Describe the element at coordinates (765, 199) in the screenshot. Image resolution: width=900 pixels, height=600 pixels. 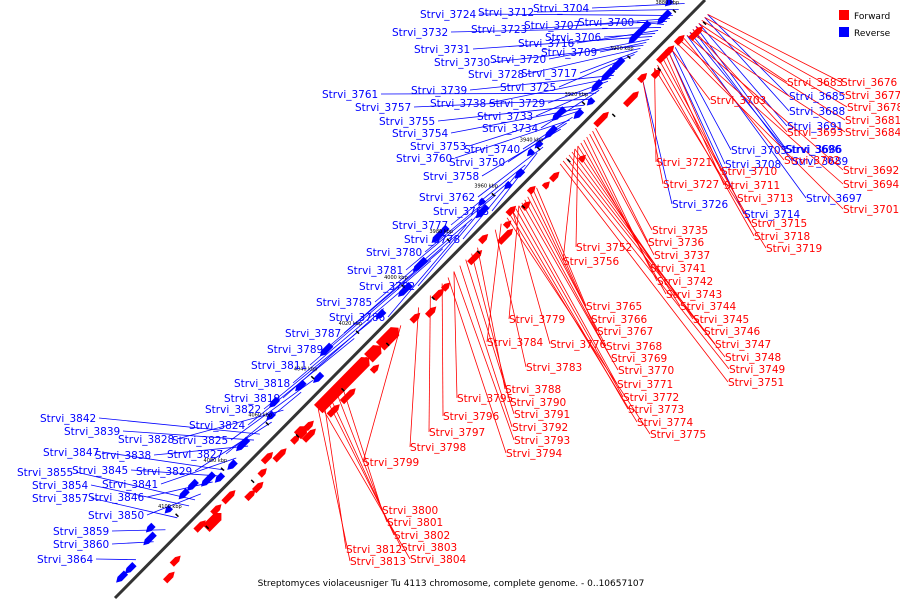
I see `forward-gene-label: Strvi_3713` at that location.